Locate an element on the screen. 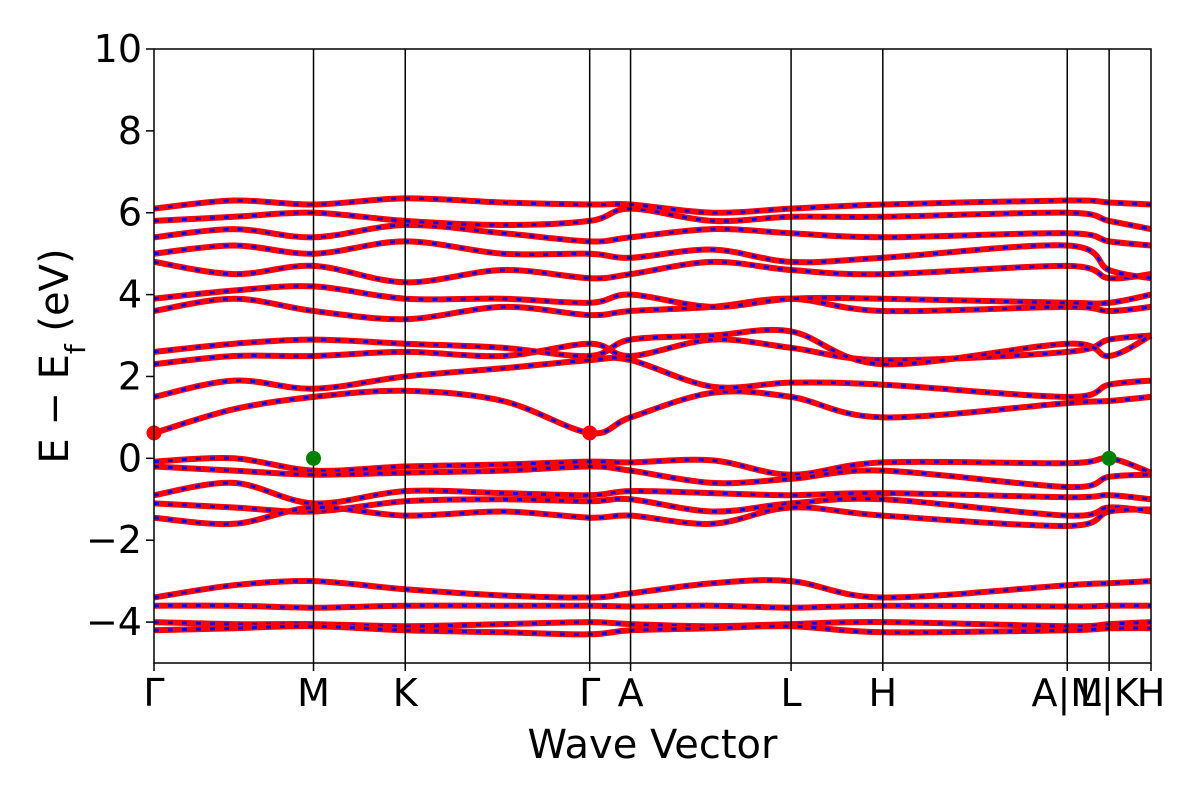 Image resolution: width=1200 pixels, height=800 pixels. x-tick-label-1: M is located at coordinates (313, 693).